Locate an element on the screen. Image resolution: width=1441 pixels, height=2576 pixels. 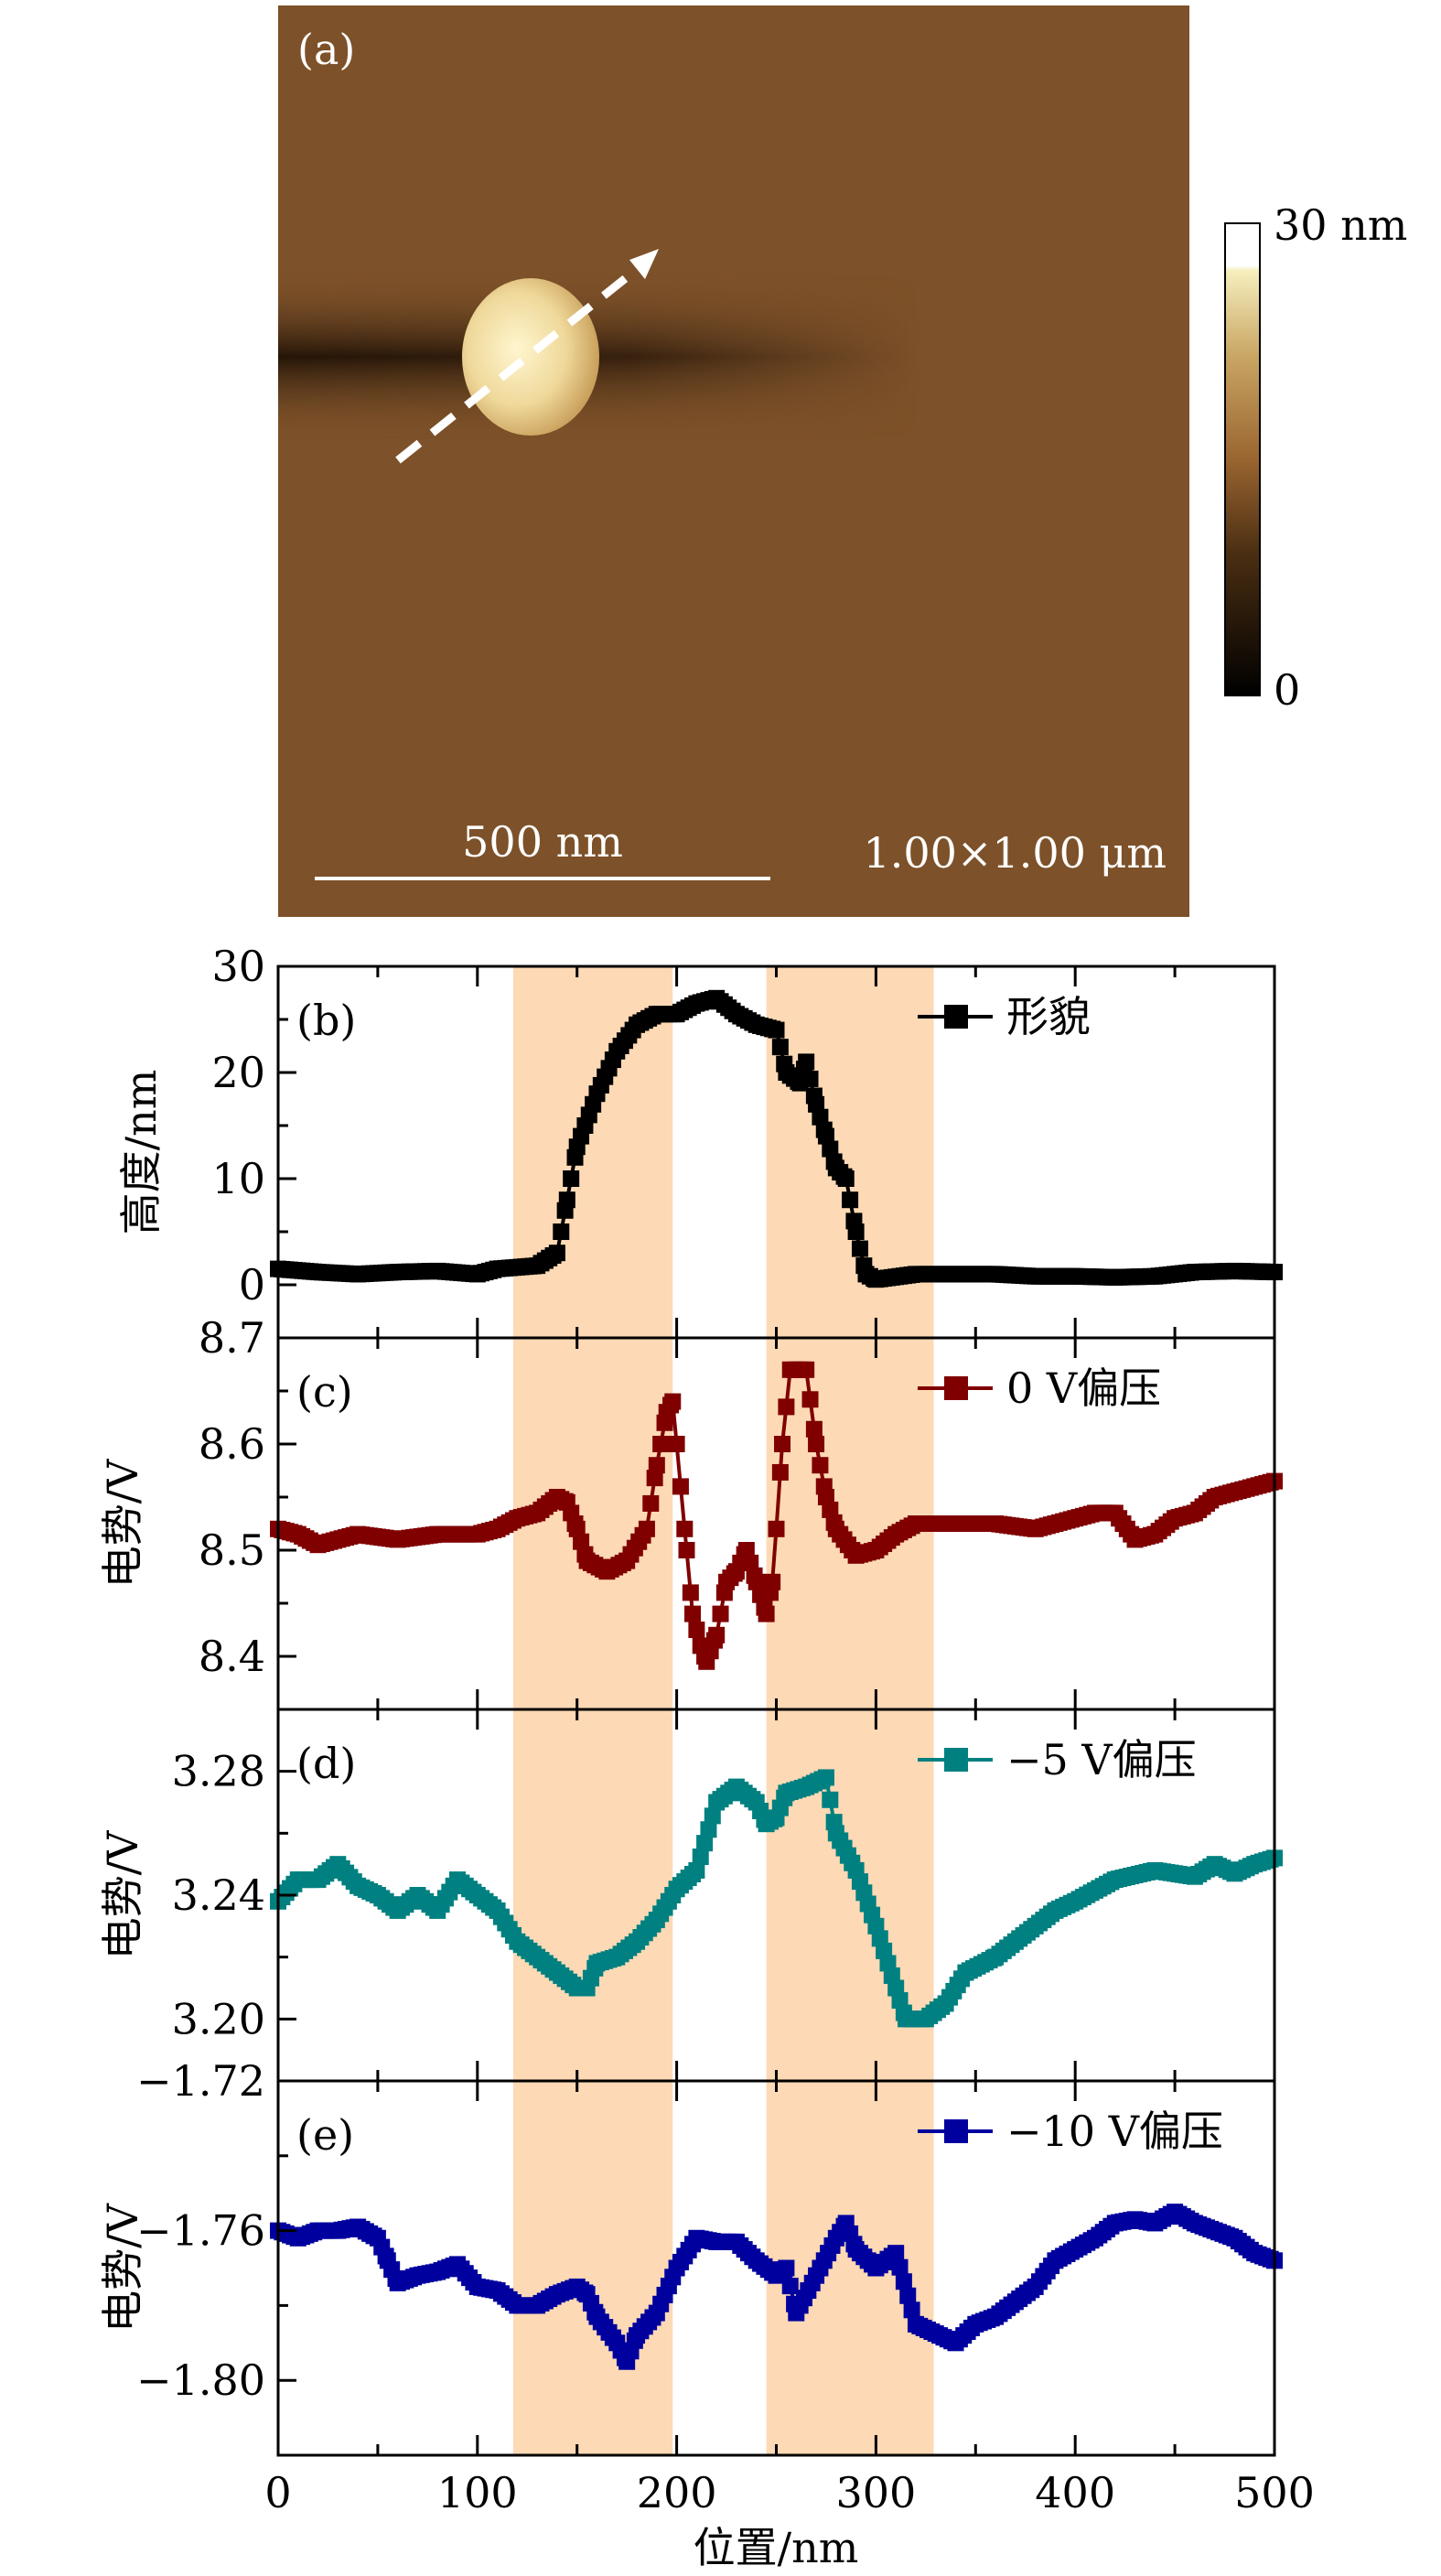
legend: 形貌 is located at coordinates (1004, 1017).